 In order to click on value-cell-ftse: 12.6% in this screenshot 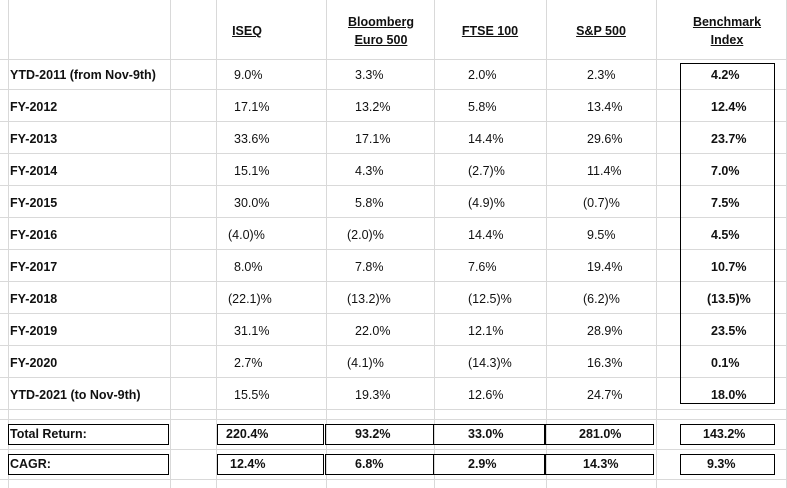, I will do `click(486, 395)`.